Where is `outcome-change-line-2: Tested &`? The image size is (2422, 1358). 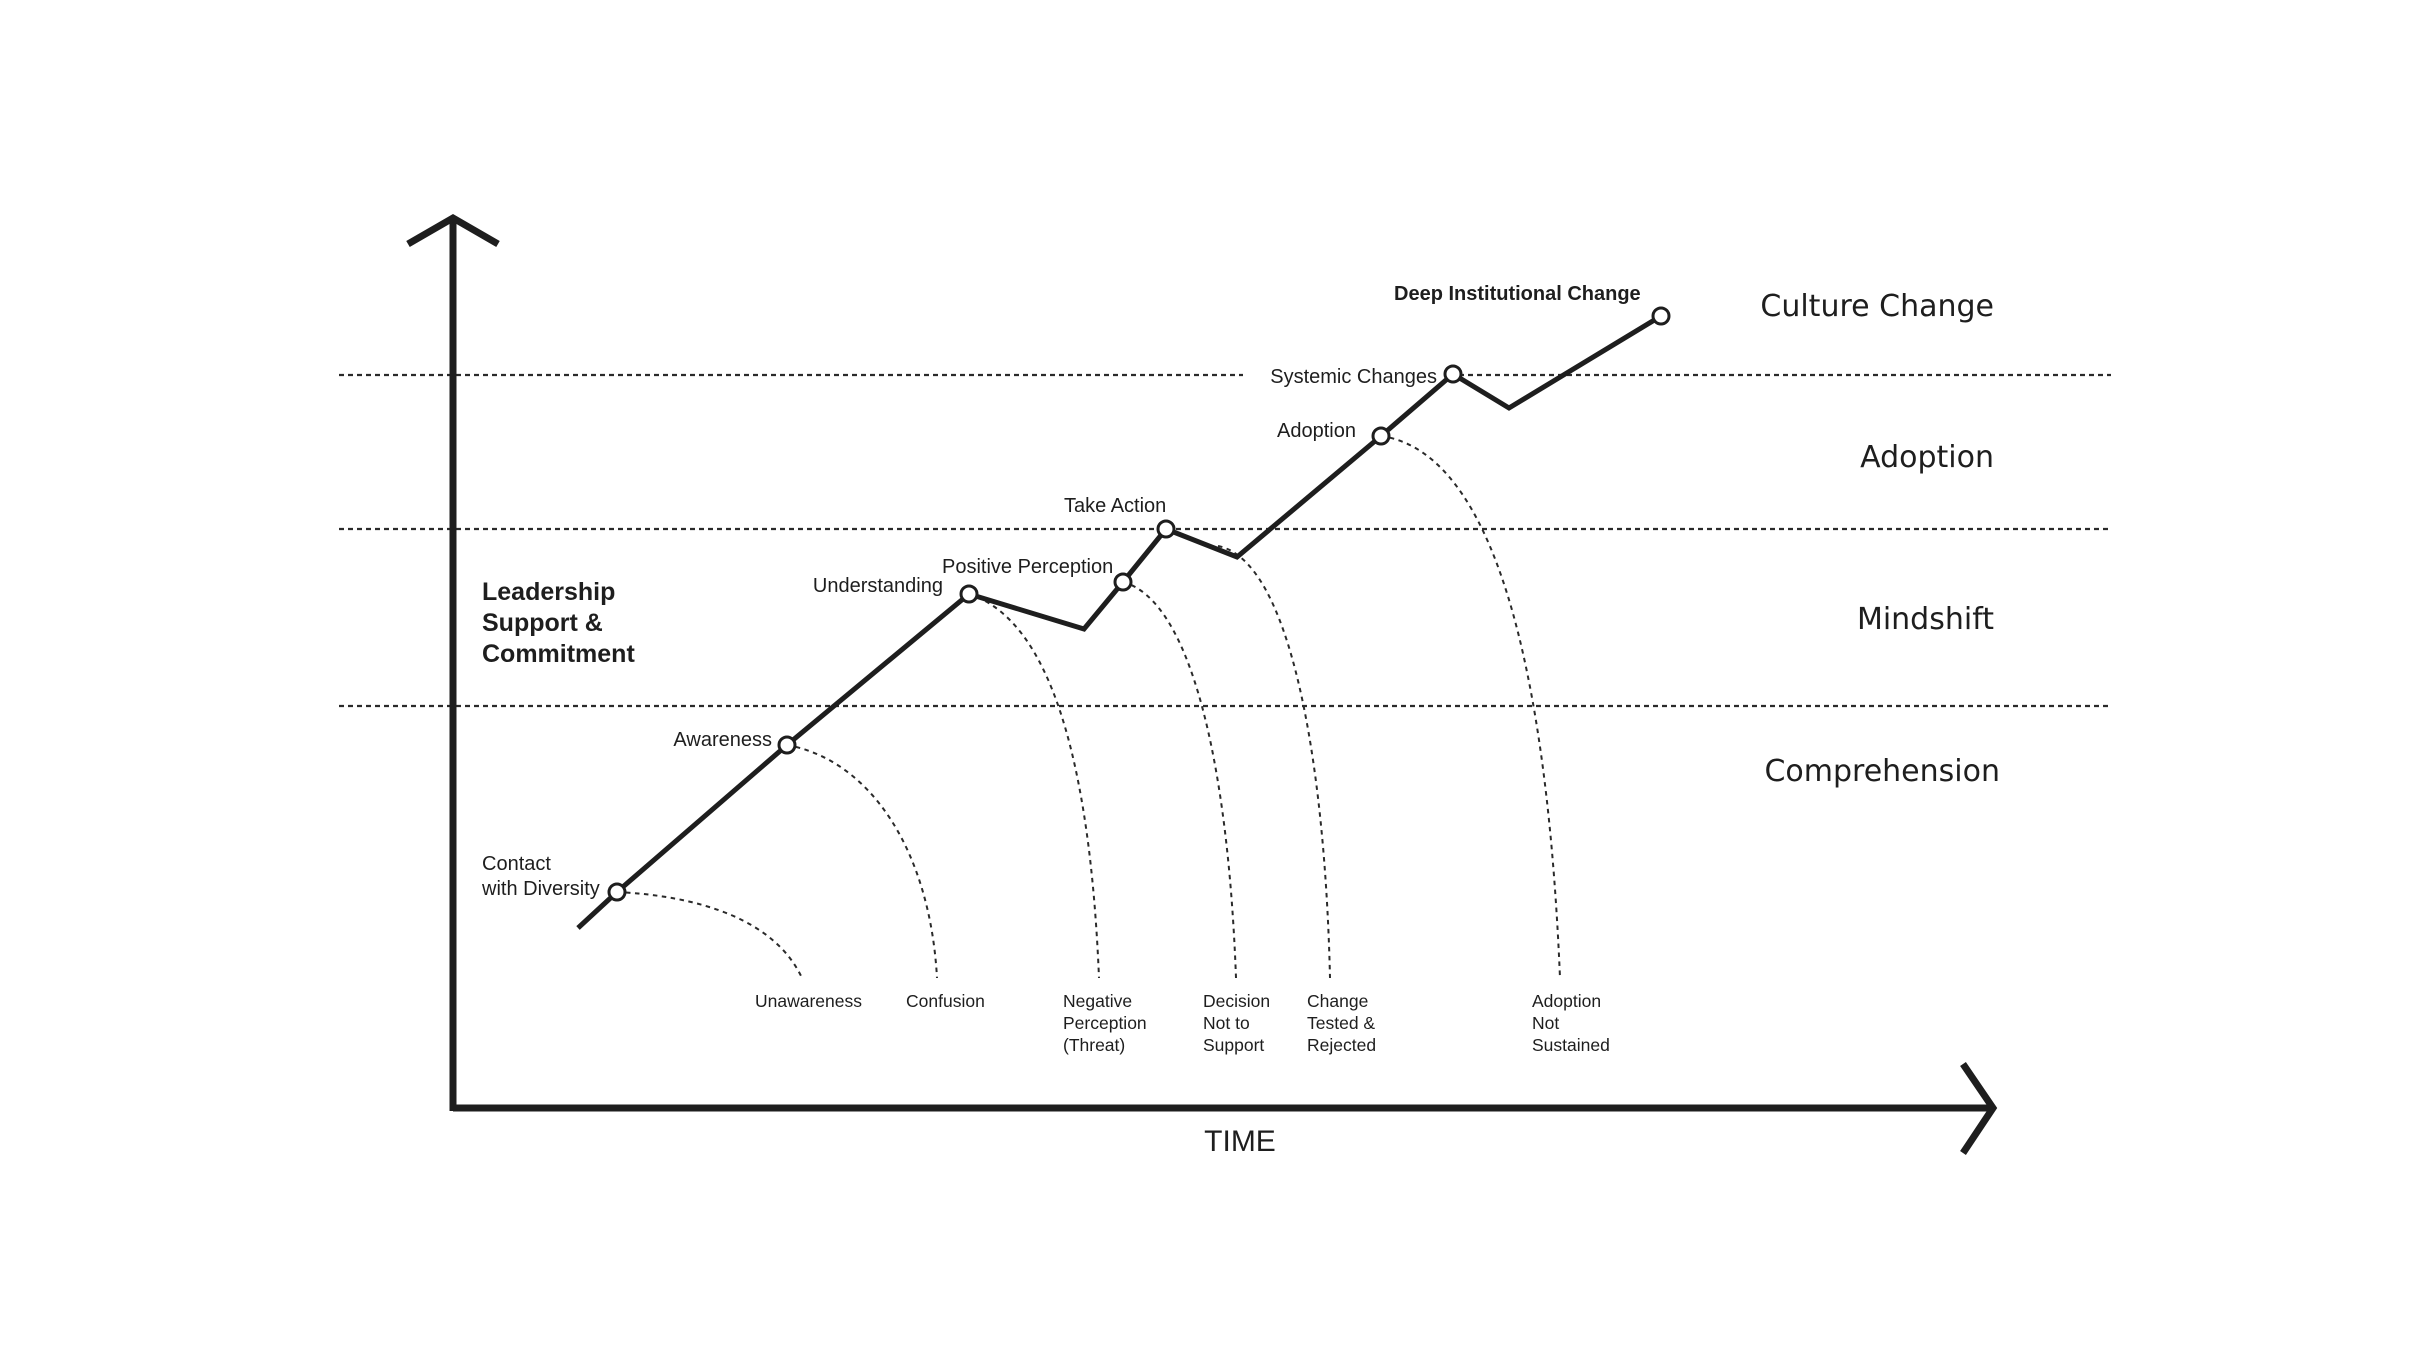 outcome-change-line-2: Tested & is located at coordinates (1341, 1023).